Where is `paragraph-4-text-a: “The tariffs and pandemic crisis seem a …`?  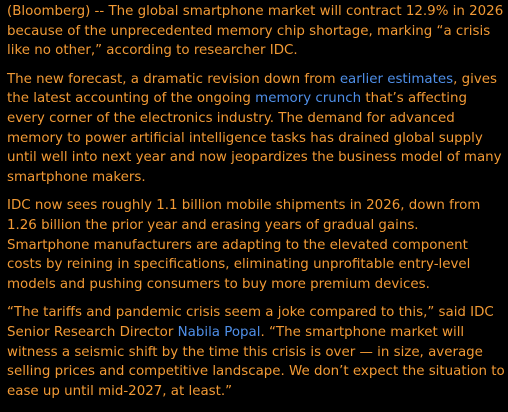 paragraph-4-text-a: “The tariffs and pandemic crisis seem a … is located at coordinates (250, 322).